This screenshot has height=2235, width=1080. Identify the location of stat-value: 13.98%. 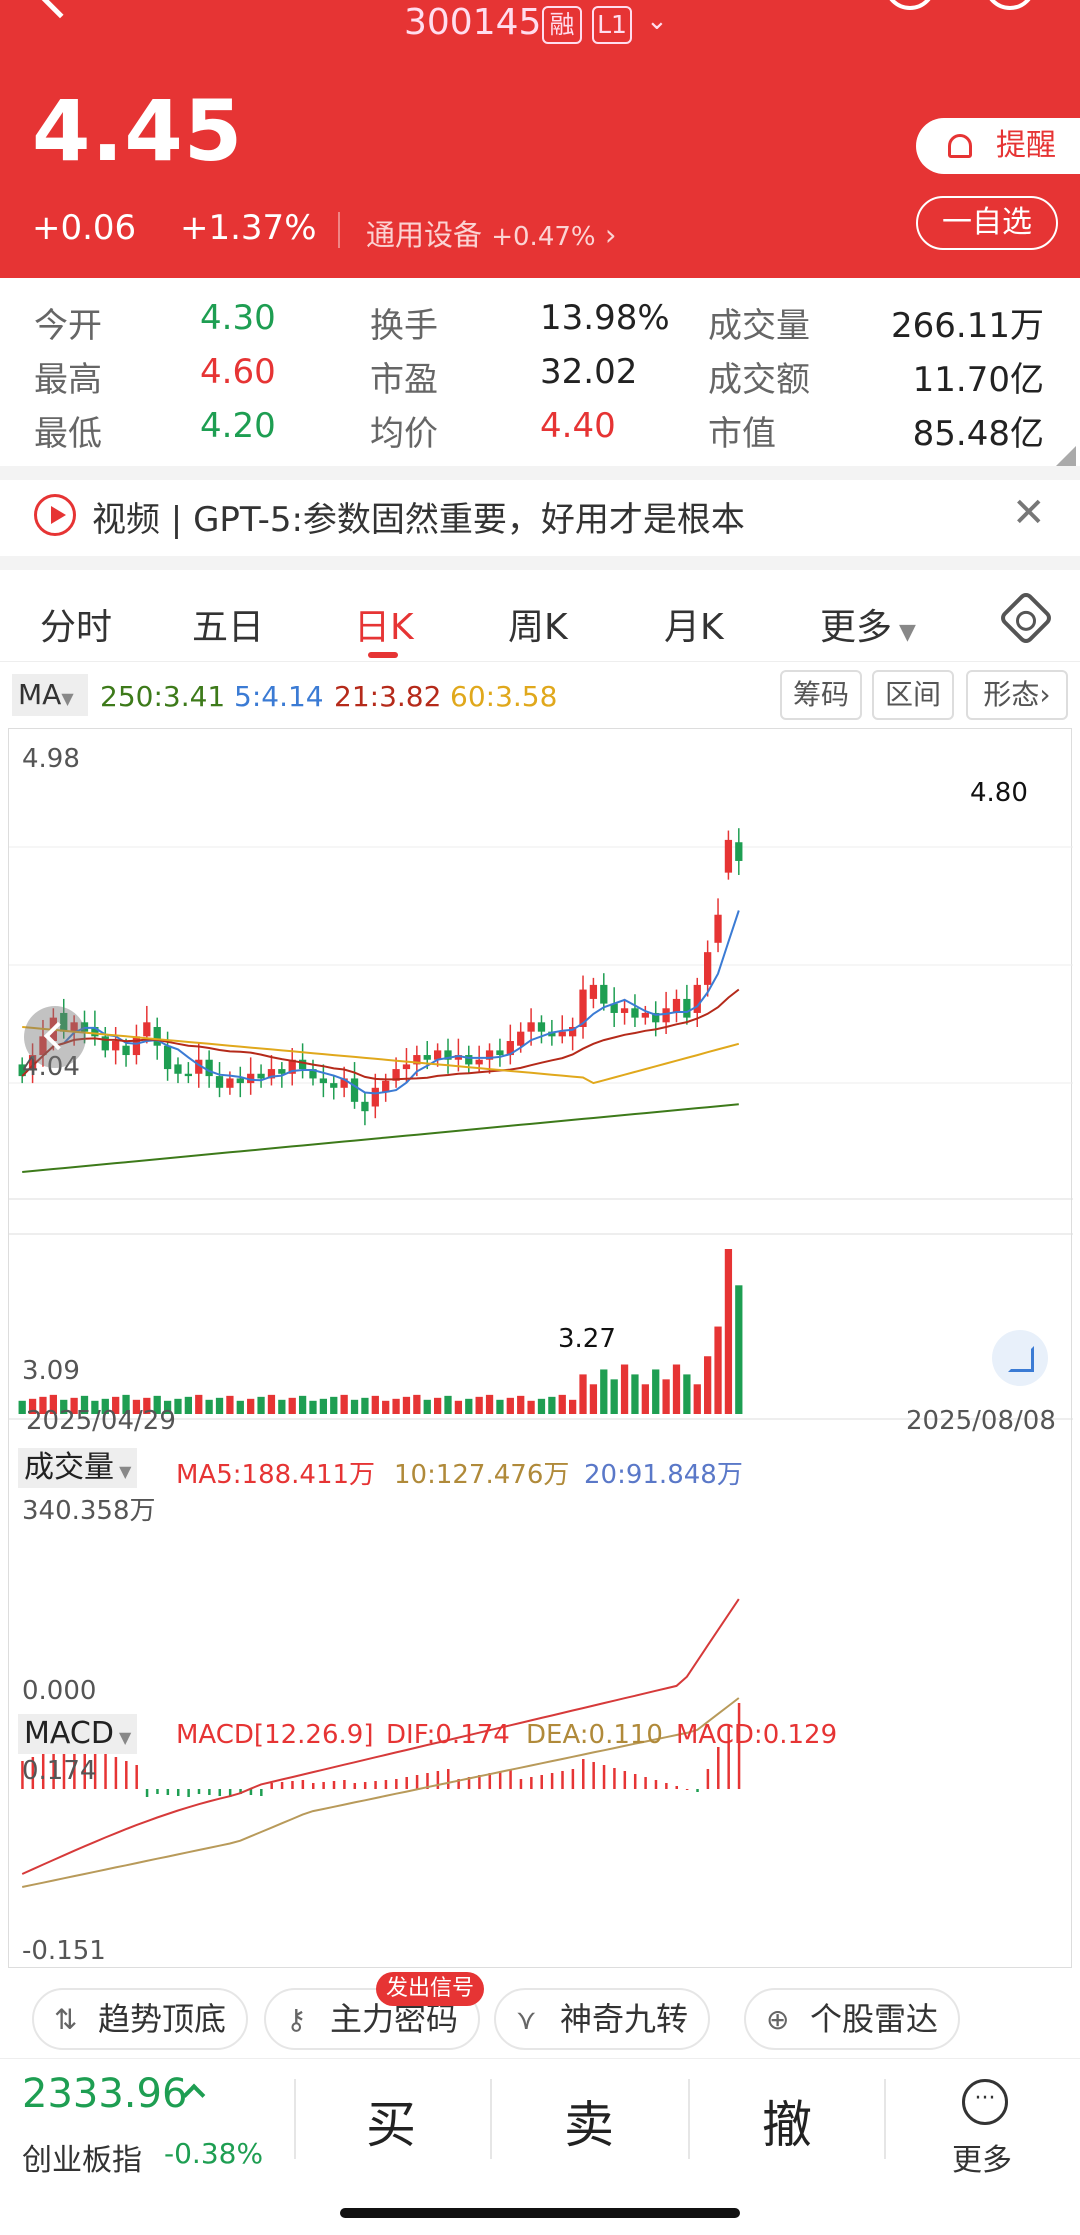
(605, 318).